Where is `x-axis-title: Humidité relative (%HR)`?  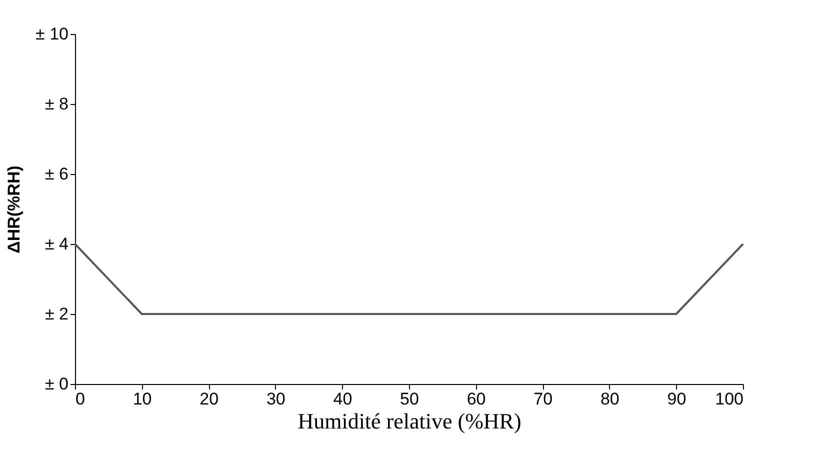
x-axis-title: Humidité relative (%HR) is located at coordinates (410, 421).